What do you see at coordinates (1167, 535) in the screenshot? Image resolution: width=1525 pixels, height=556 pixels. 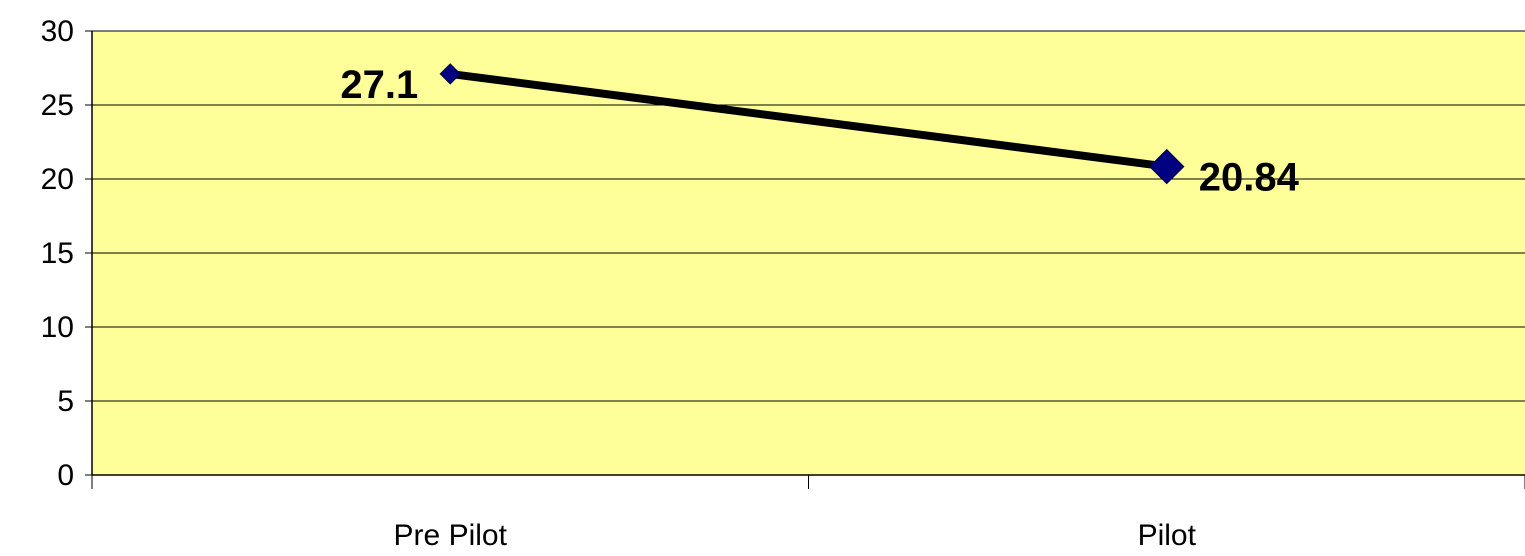 I see `x-tick-label: Pilot` at bounding box center [1167, 535].